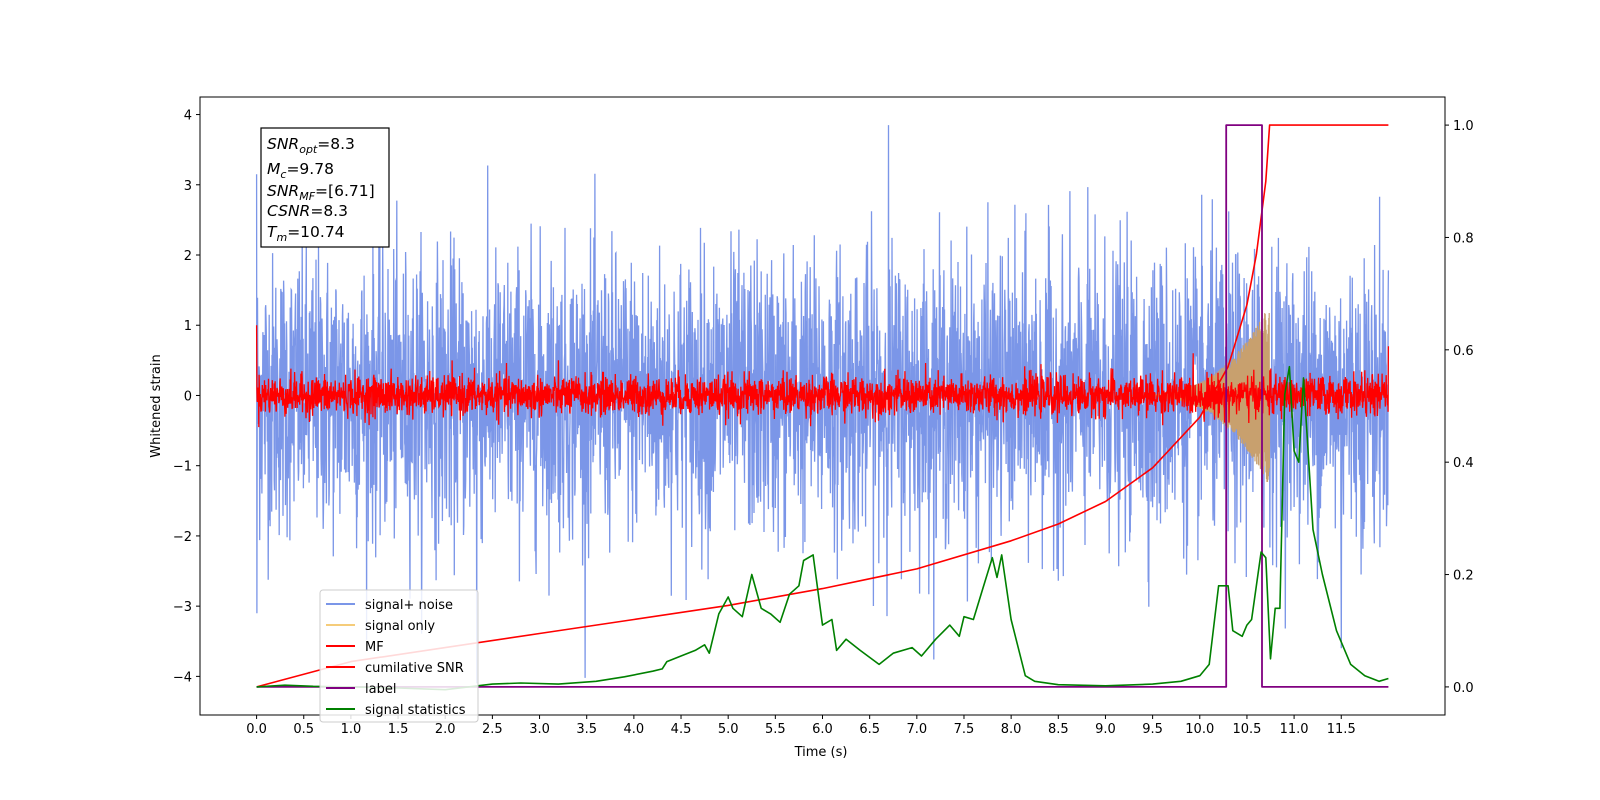 This screenshot has height=800, width=1600. What do you see at coordinates (311, 145) in the screenshot?
I see `info-snr-opt: SNRopt=8.3` at bounding box center [311, 145].